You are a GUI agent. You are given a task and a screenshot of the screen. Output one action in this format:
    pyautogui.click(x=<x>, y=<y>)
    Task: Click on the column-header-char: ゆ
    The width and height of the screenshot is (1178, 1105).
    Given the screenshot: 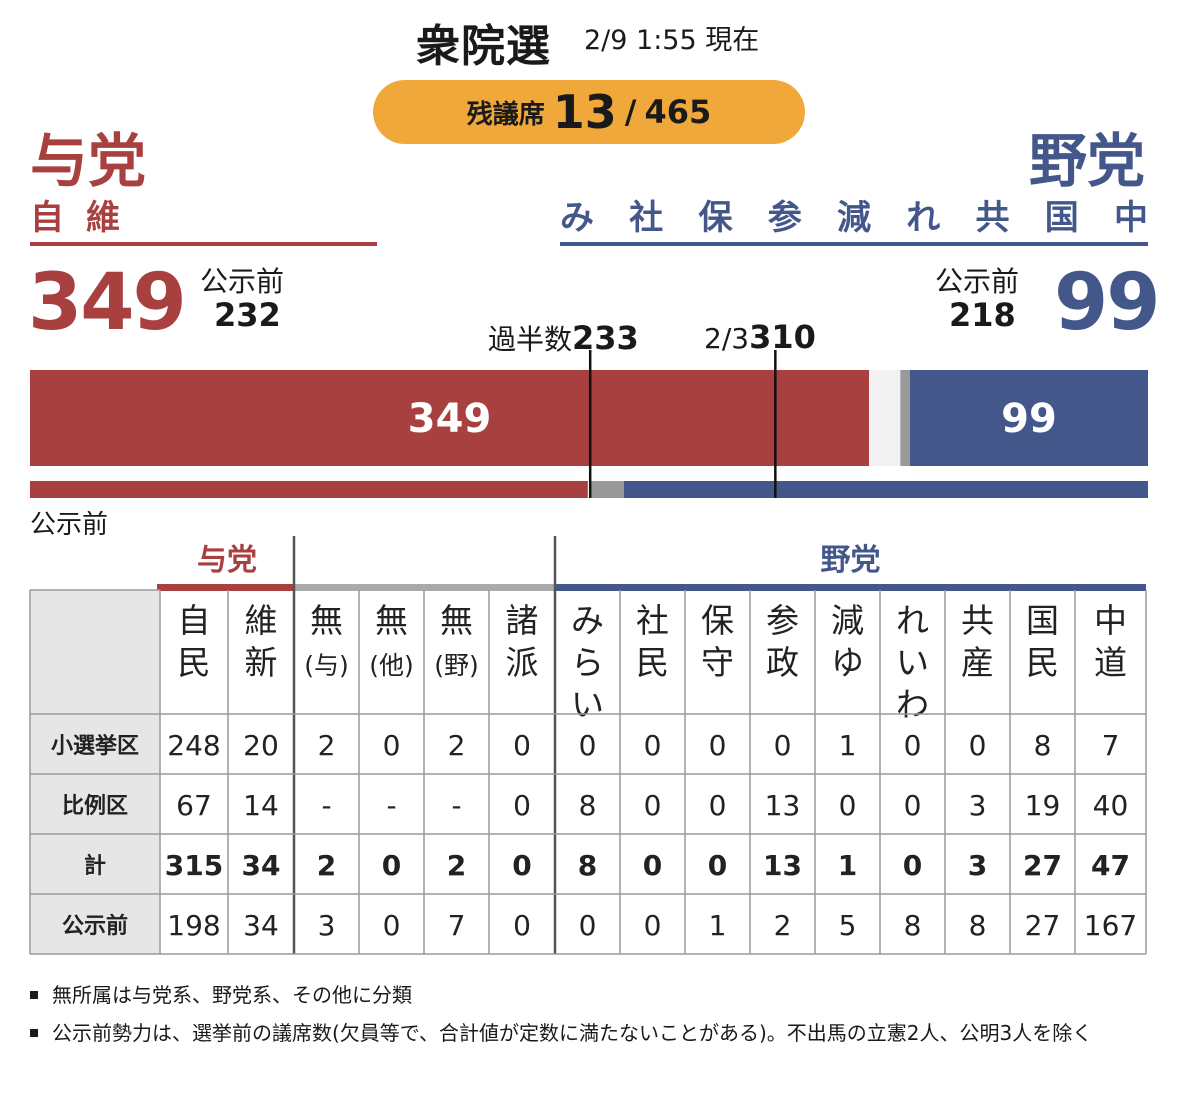 What is the action you would take?
    pyautogui.click(x=847, y=662)
    